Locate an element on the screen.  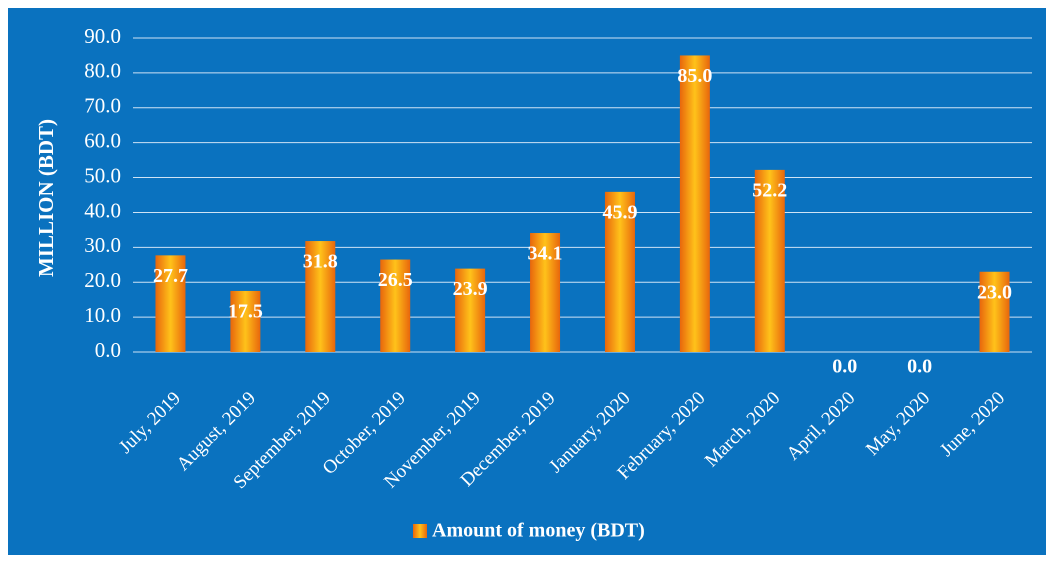
legend-swatch is located at coordinates (420, 531).